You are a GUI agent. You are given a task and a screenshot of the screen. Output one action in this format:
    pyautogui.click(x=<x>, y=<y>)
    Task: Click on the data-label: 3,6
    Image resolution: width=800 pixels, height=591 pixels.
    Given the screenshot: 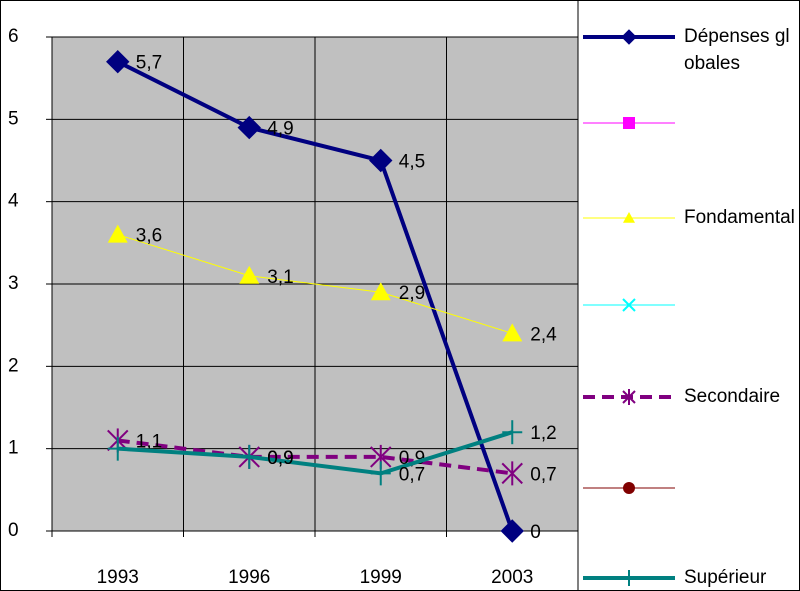 What is the action you would take?
    pyautogui.click(x=149, y=236)
    